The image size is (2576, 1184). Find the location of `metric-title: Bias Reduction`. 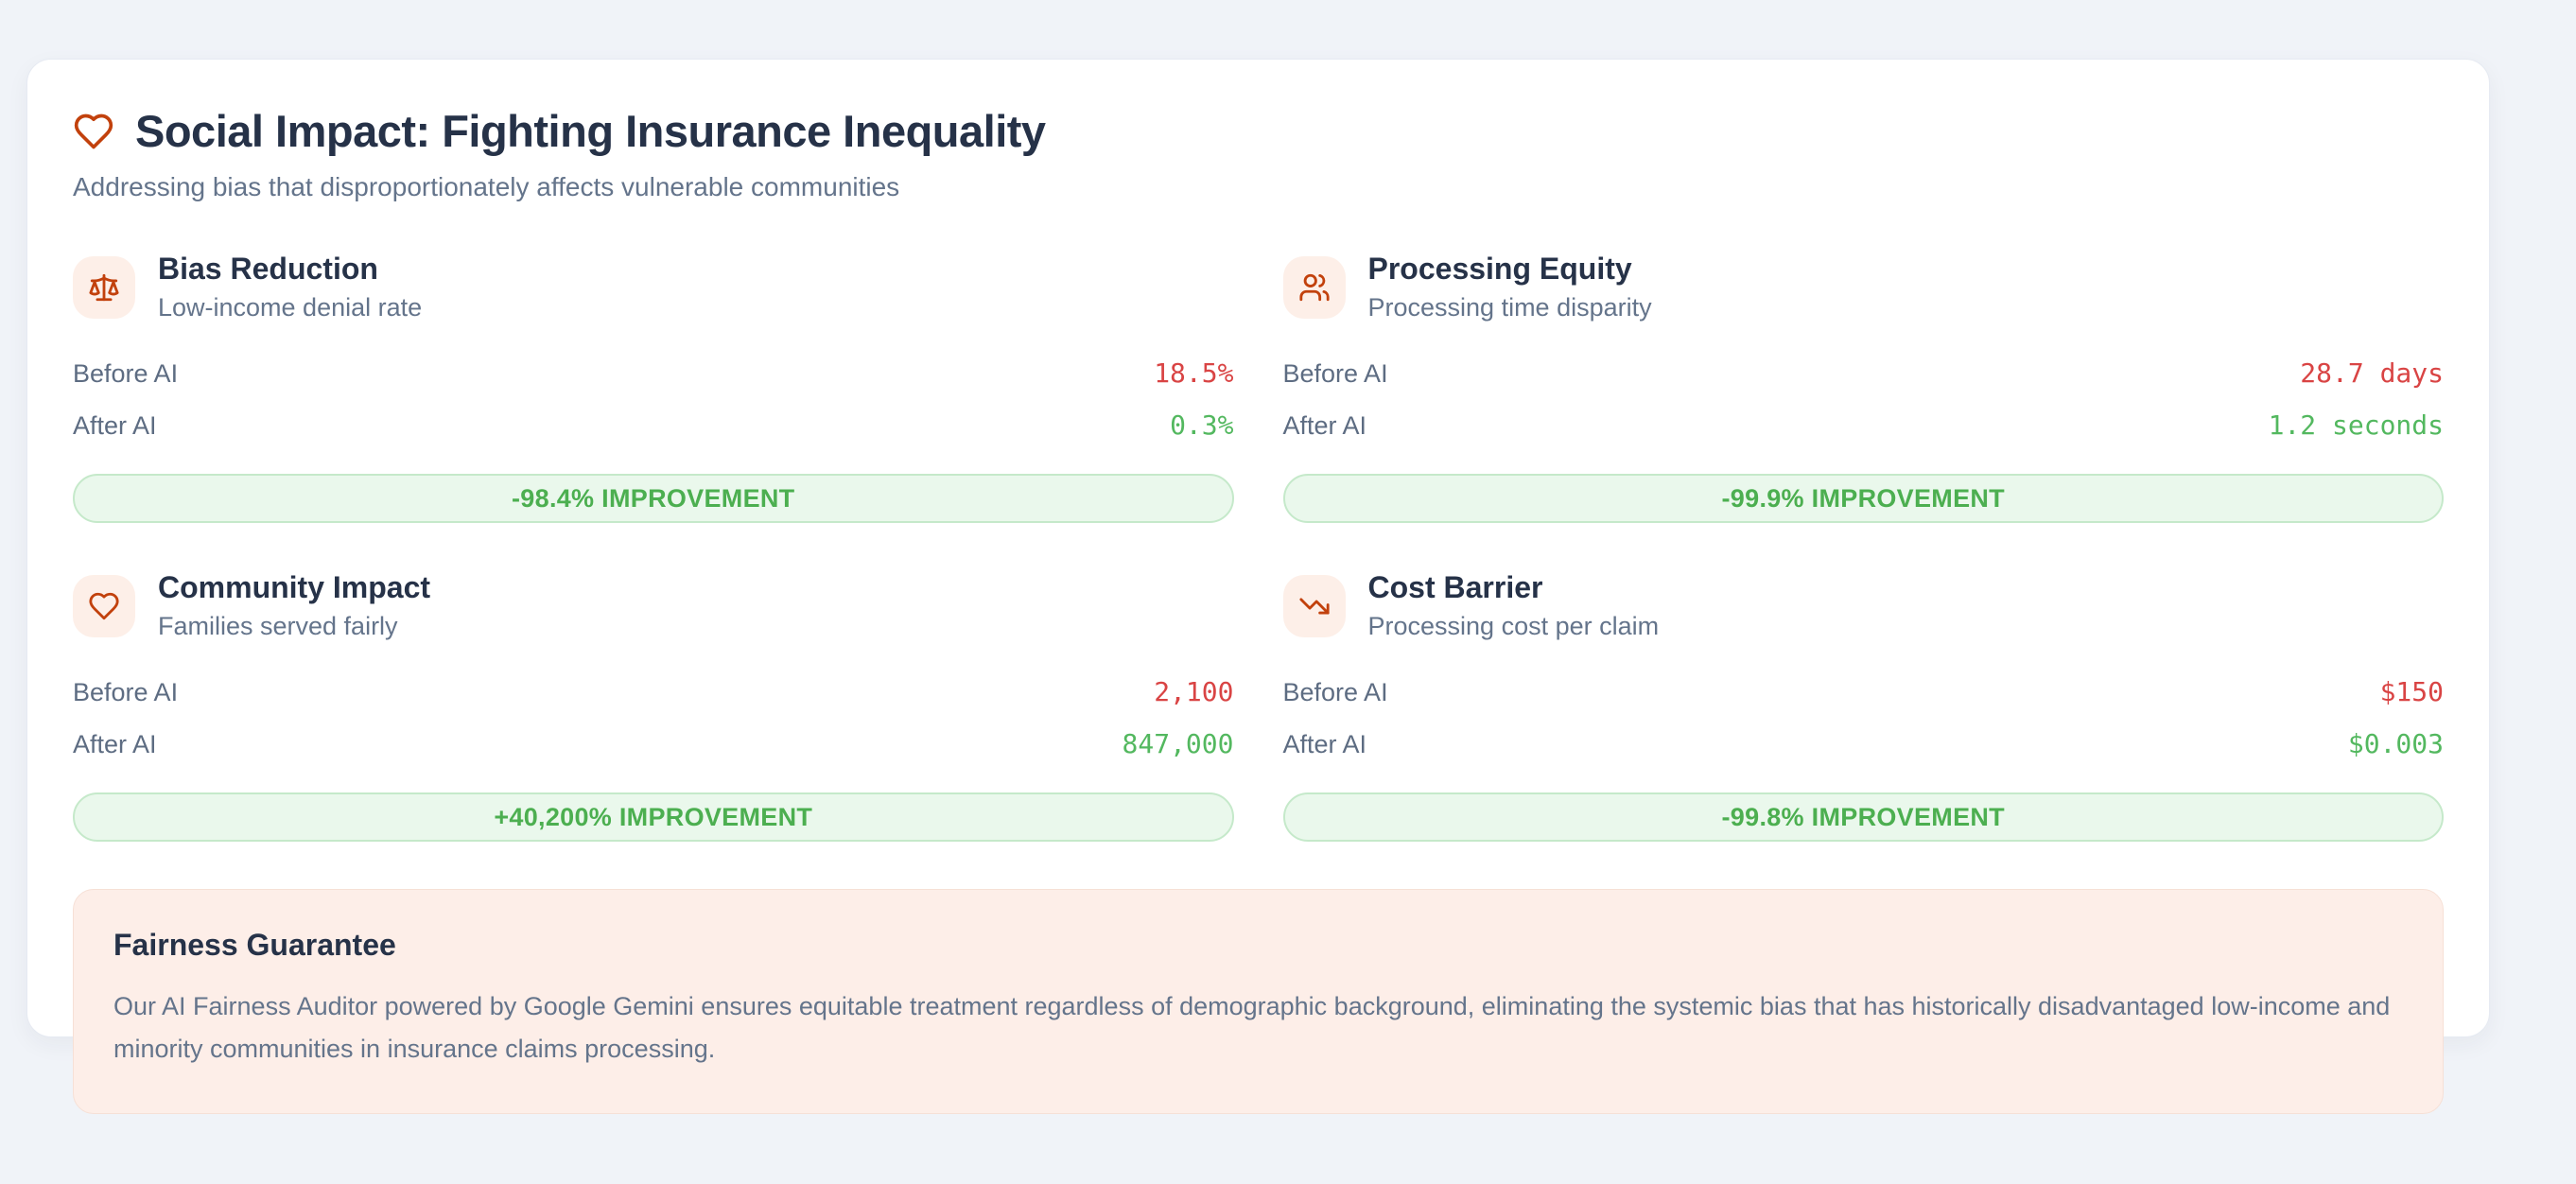

metric-title: Bias Reduction is located at coordinates (268, 269).